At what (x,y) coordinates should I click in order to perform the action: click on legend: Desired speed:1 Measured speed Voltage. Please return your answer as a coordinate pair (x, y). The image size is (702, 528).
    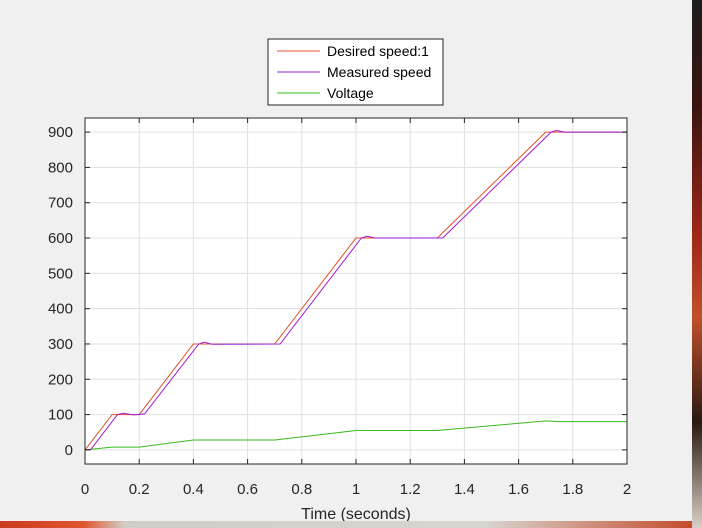
    Looking at the image, I should click on (355, 72).